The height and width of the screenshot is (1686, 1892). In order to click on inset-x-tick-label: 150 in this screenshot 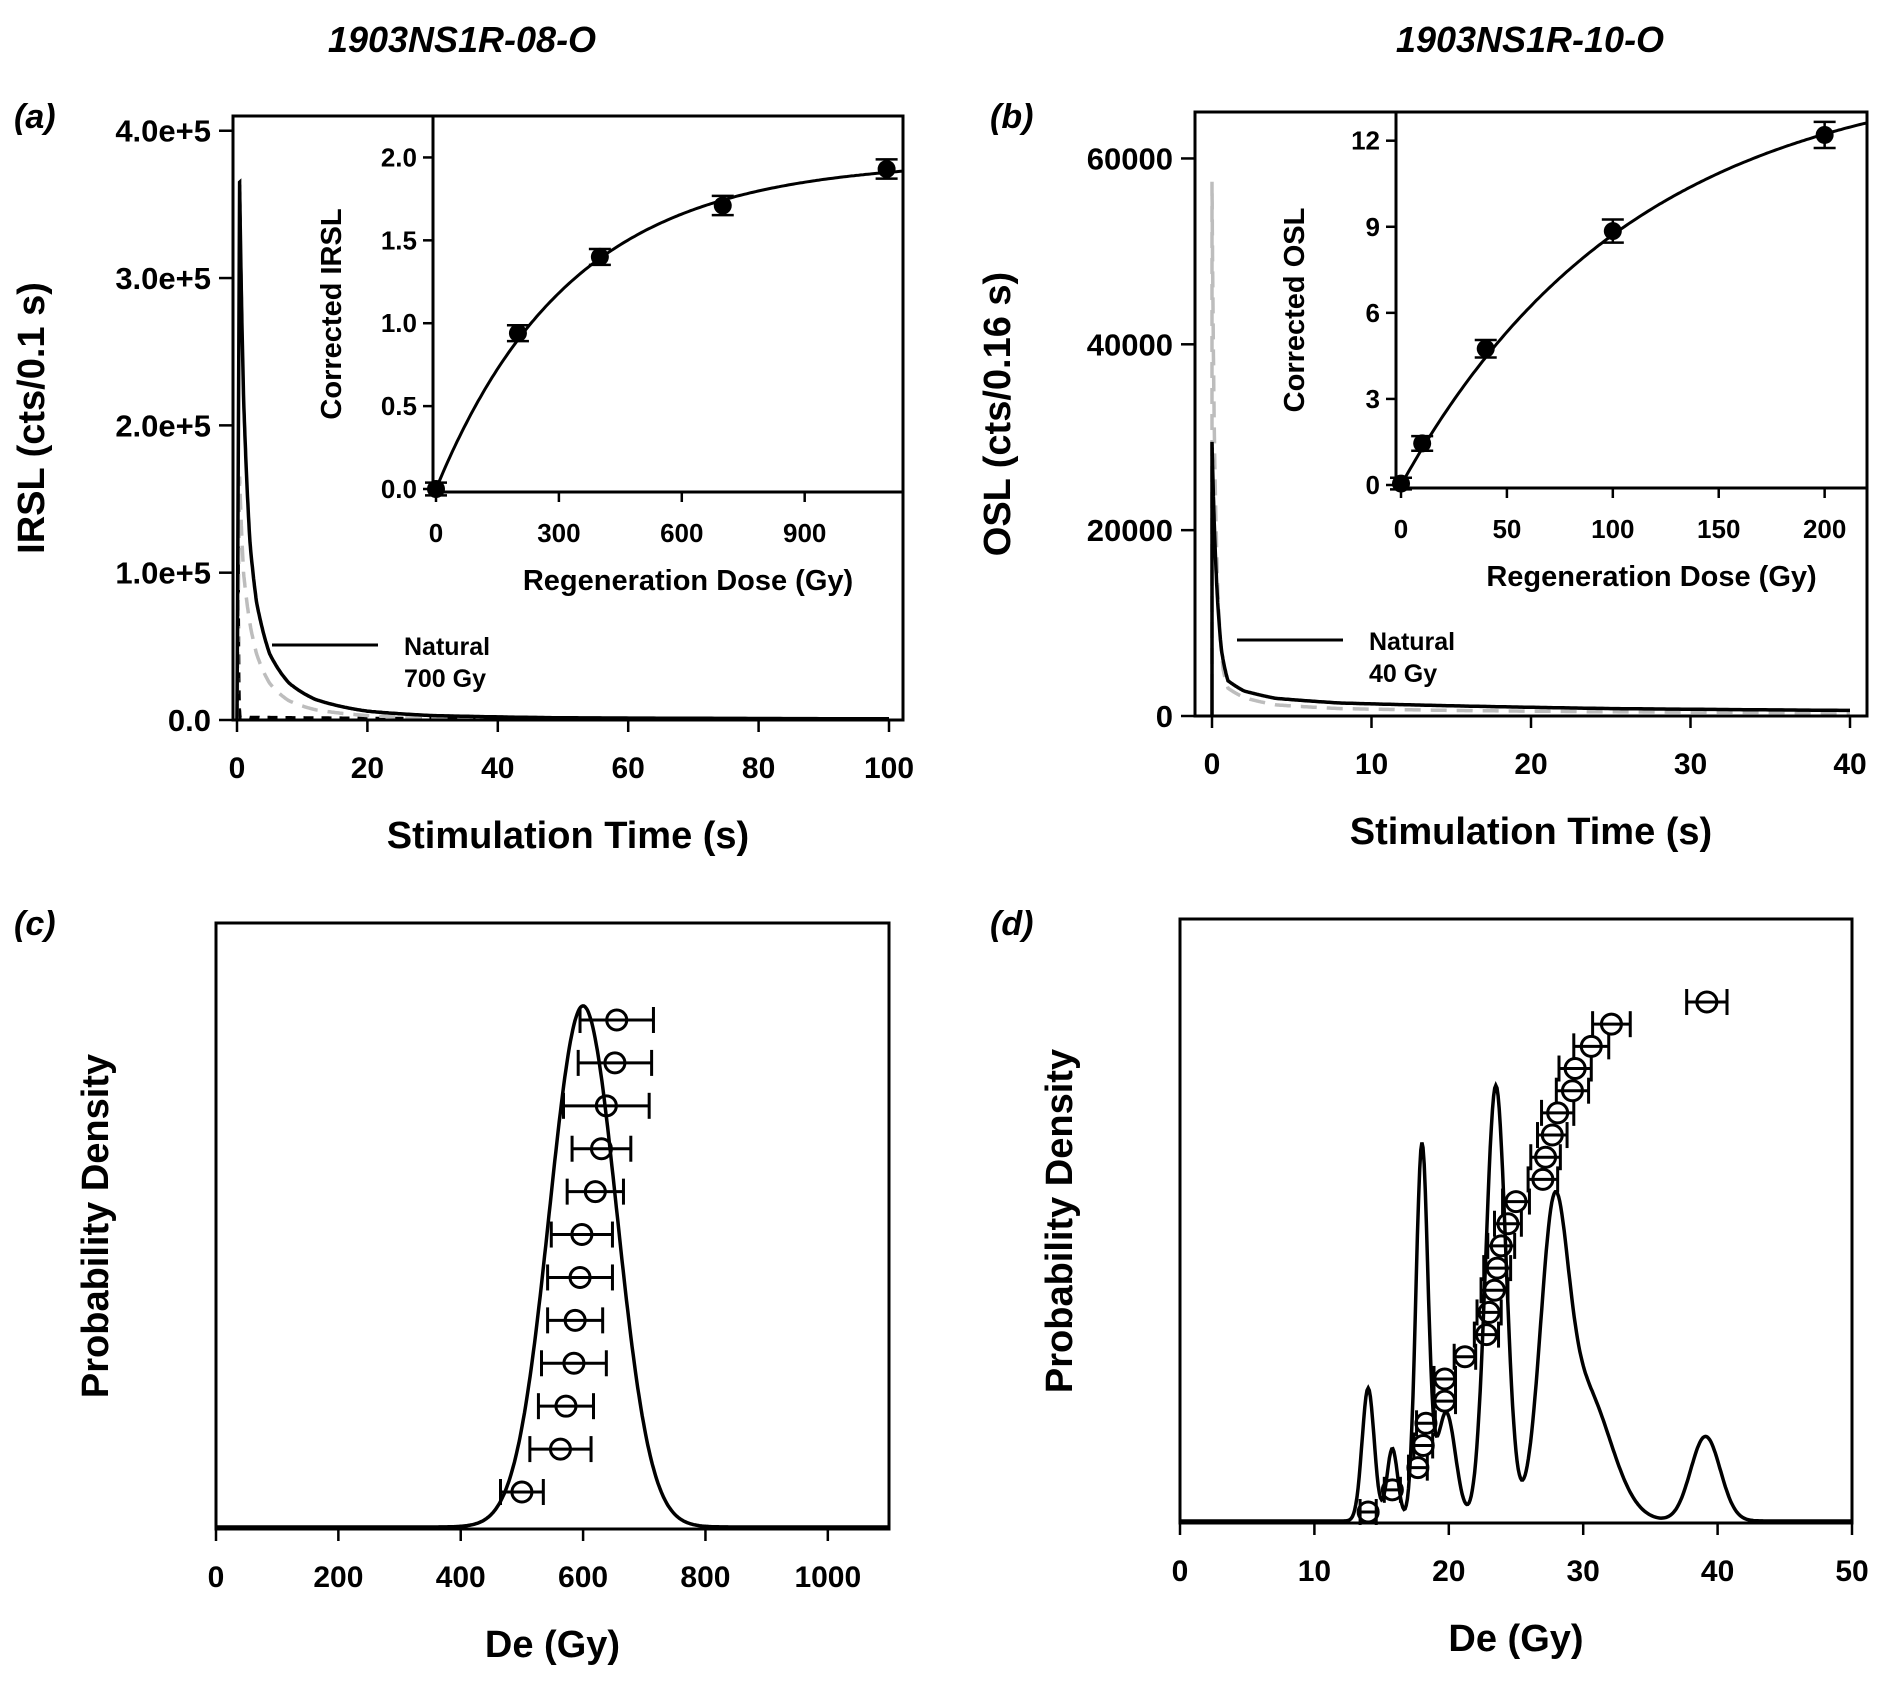, I will do `click(1718, 529)`.